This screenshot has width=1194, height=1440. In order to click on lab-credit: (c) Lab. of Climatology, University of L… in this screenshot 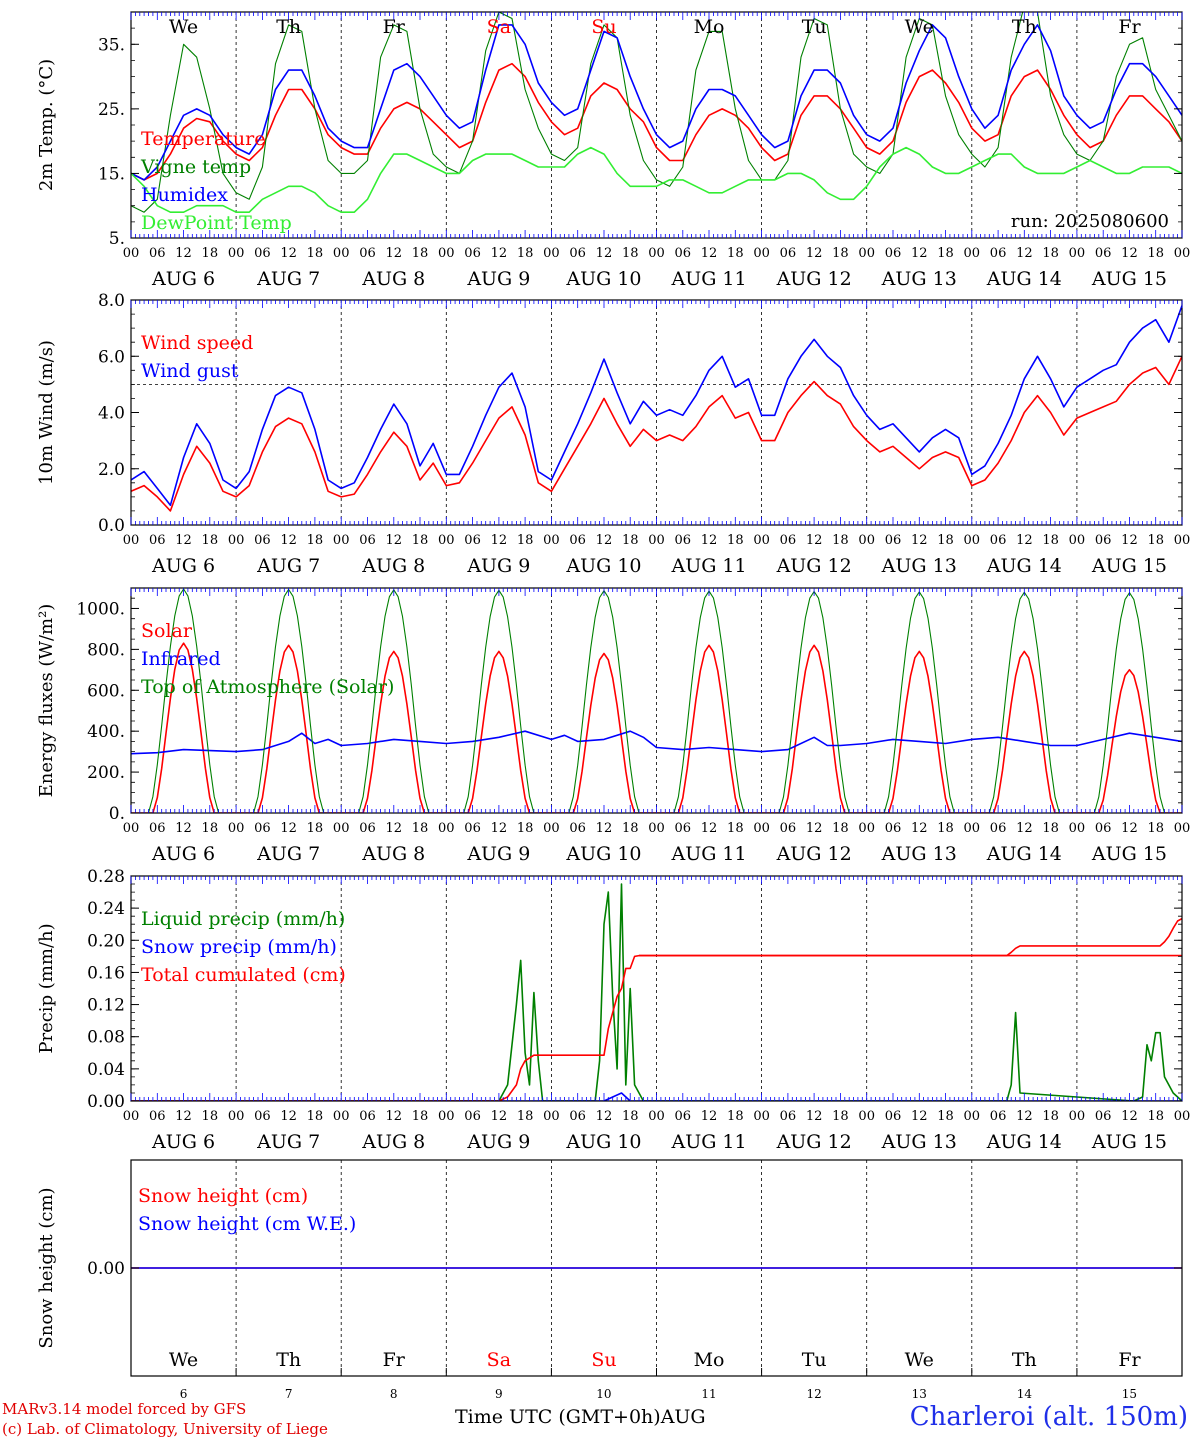, I will do `click(165, 1429)`.